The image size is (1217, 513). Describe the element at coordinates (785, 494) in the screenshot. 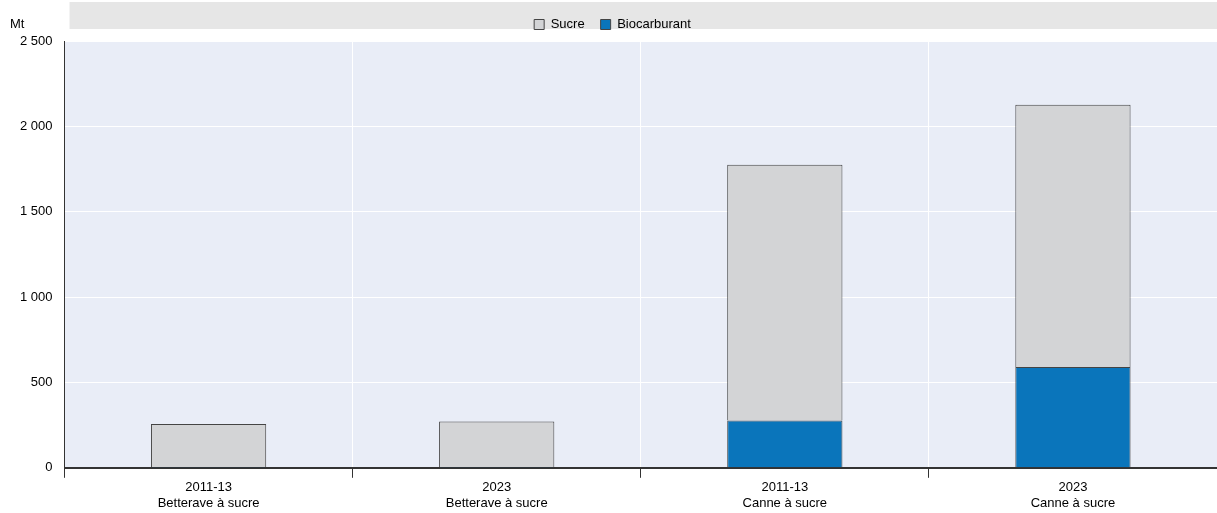

I see `x-tick-label: 2011-13 Canne à sucre` at that location.